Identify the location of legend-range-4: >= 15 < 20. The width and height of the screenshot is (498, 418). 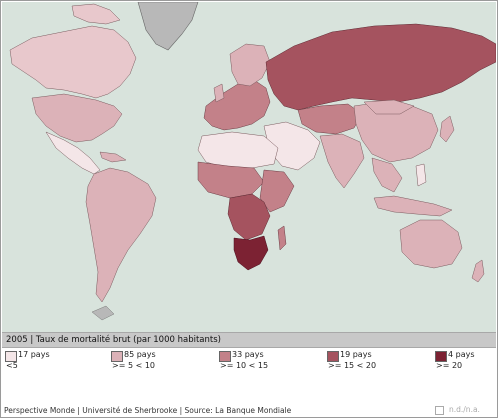
(352, 365).